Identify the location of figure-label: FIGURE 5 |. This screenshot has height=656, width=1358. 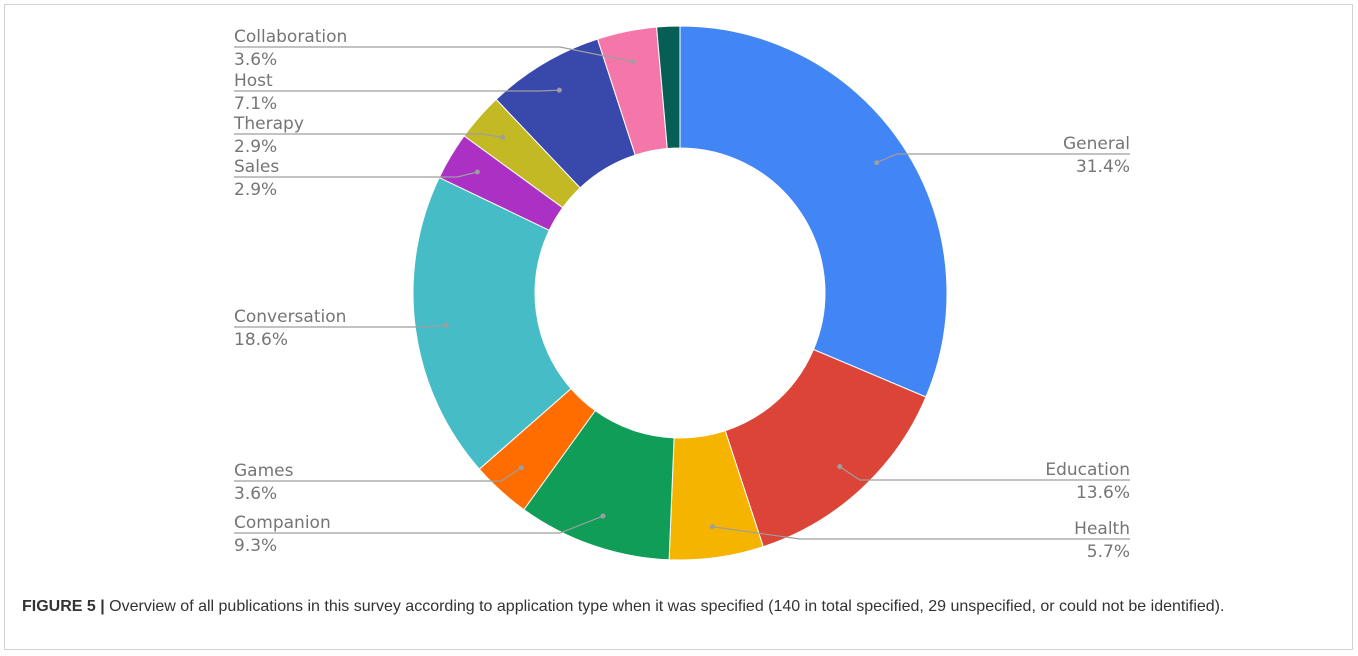
(63, 606).